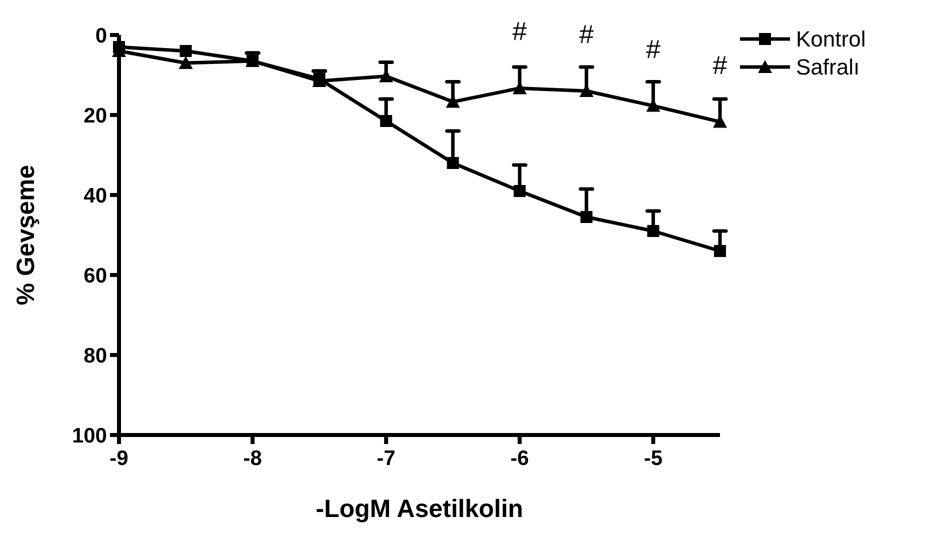 The image size is (936, 535). I want to click on x-tick-label: -8, so click(252, 458).